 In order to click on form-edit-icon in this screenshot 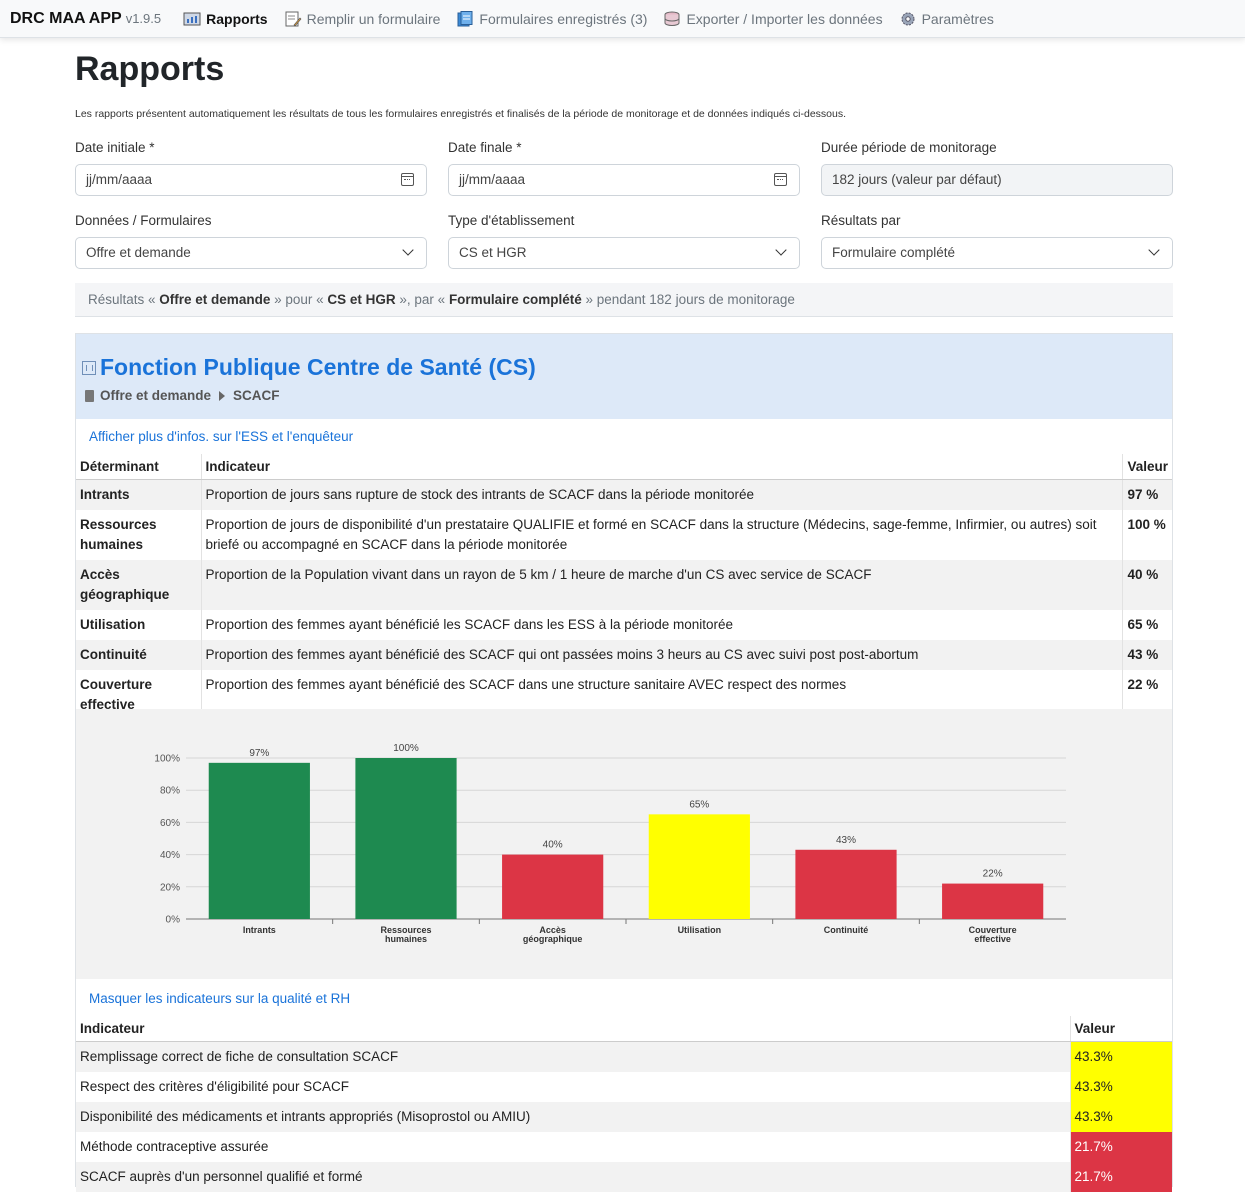, I will do `click(293, 19)`.